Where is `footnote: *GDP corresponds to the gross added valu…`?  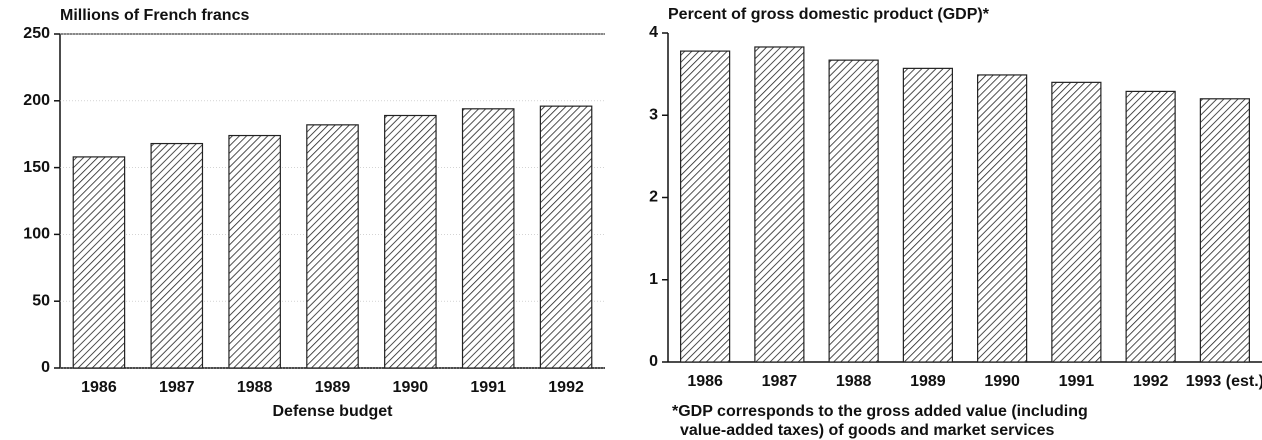 footnote: *GDP corresponds to the gross added valu… is located at coordinates (880, 411).